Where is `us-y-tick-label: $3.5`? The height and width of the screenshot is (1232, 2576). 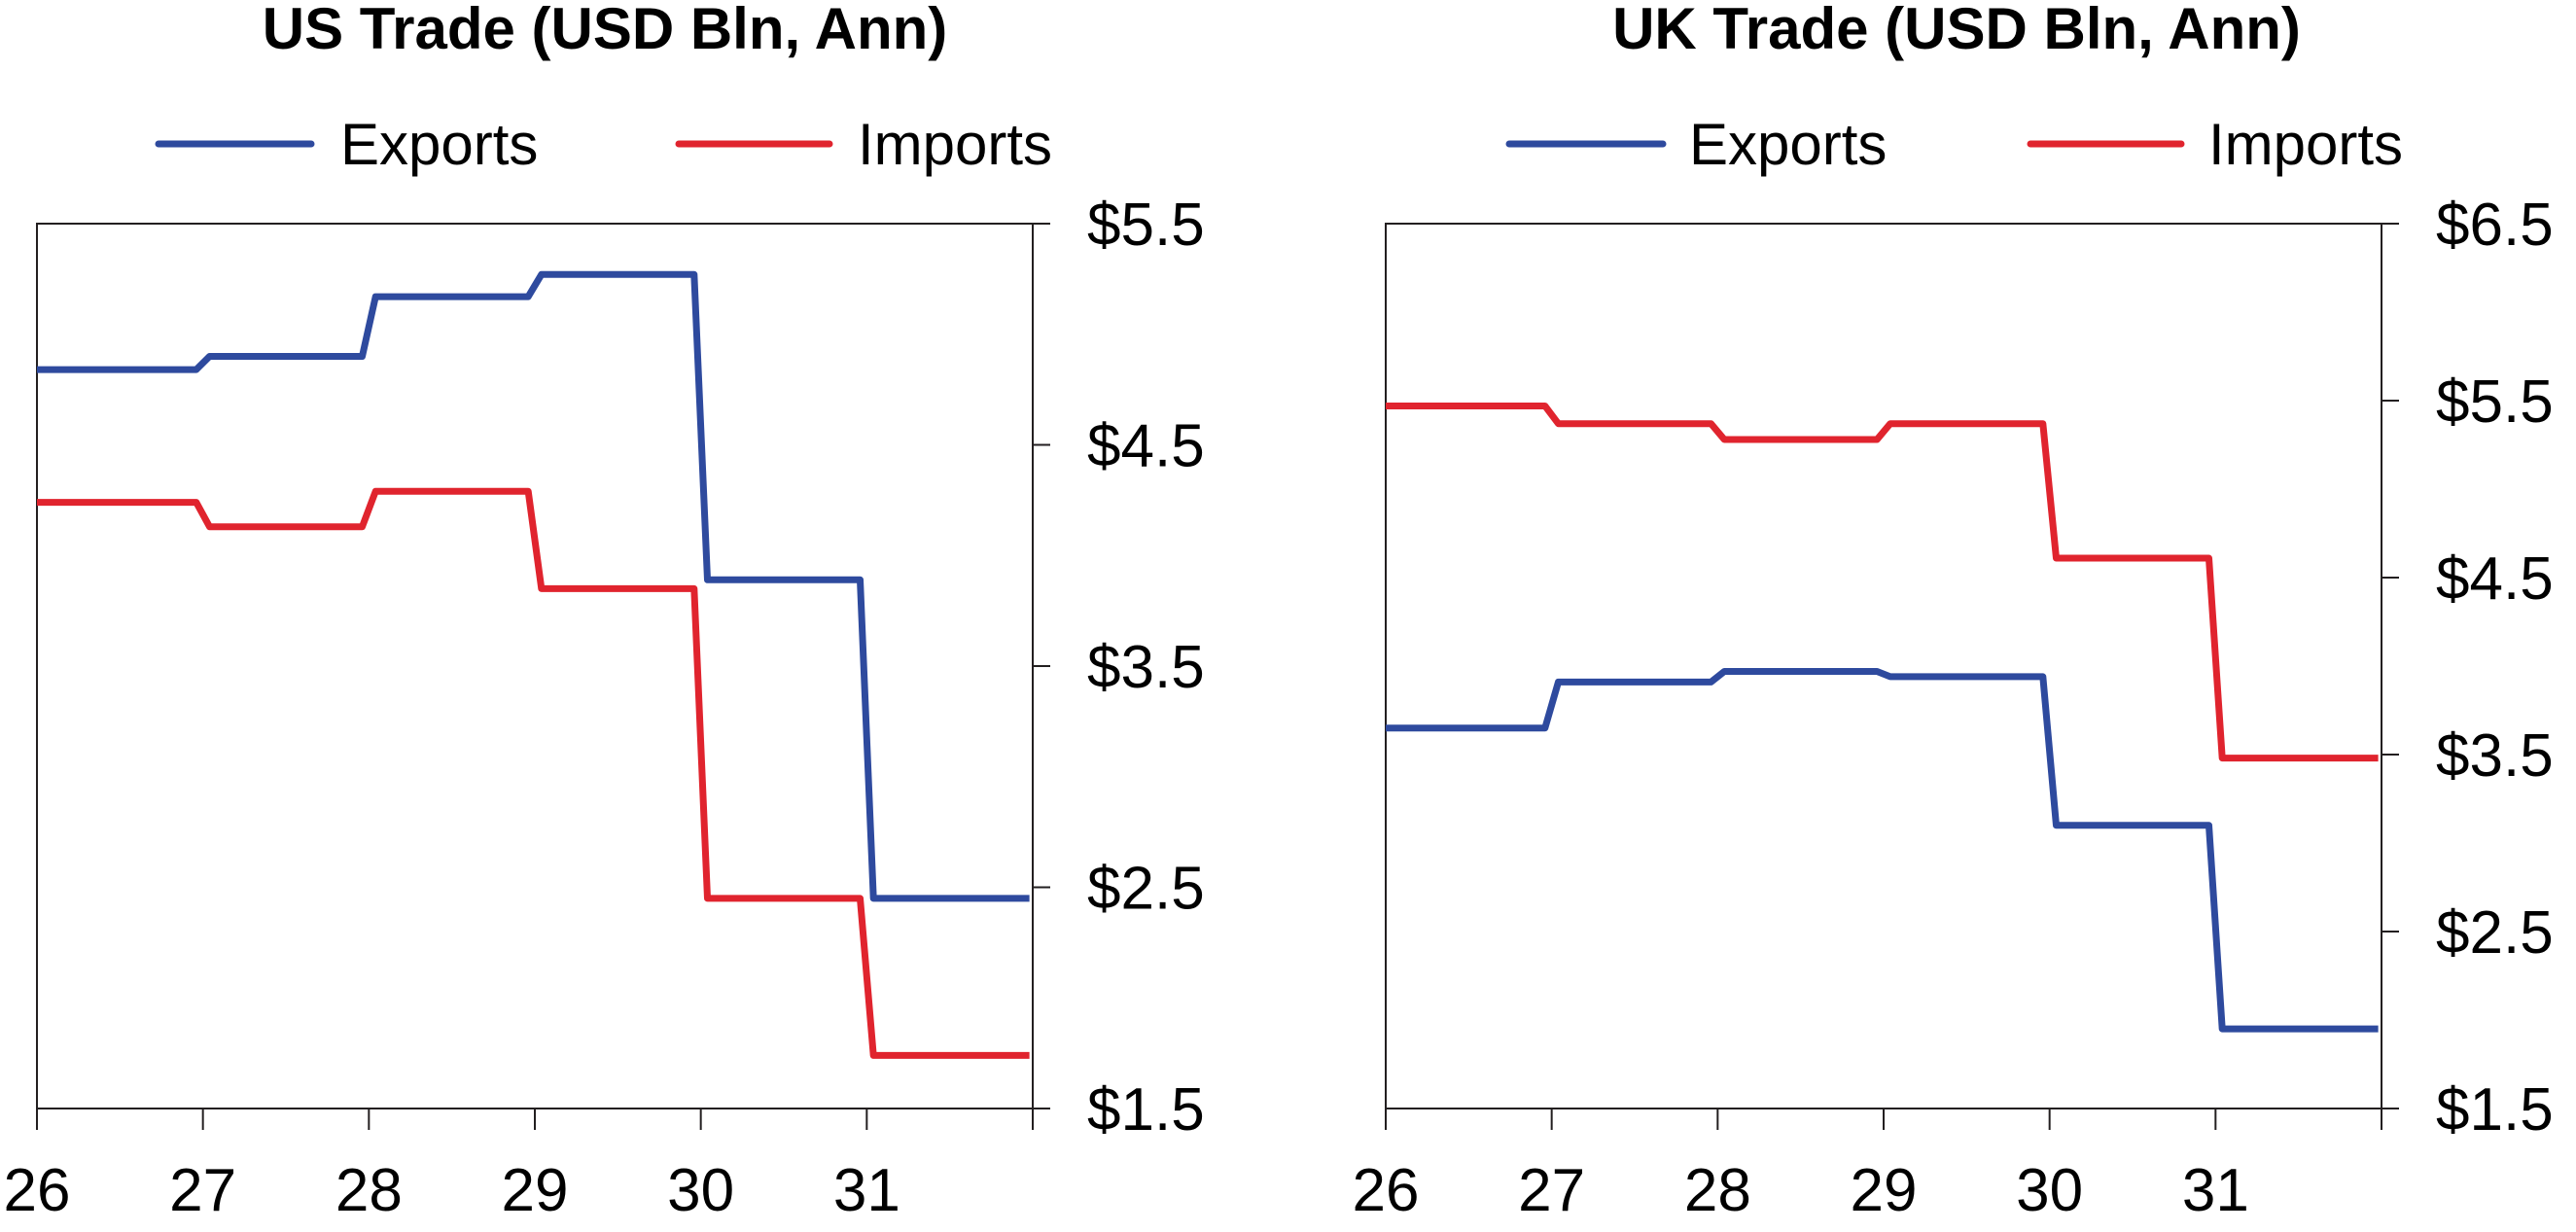 us-y-tick-label: $3.5 is located at coordinates (1146, 667).